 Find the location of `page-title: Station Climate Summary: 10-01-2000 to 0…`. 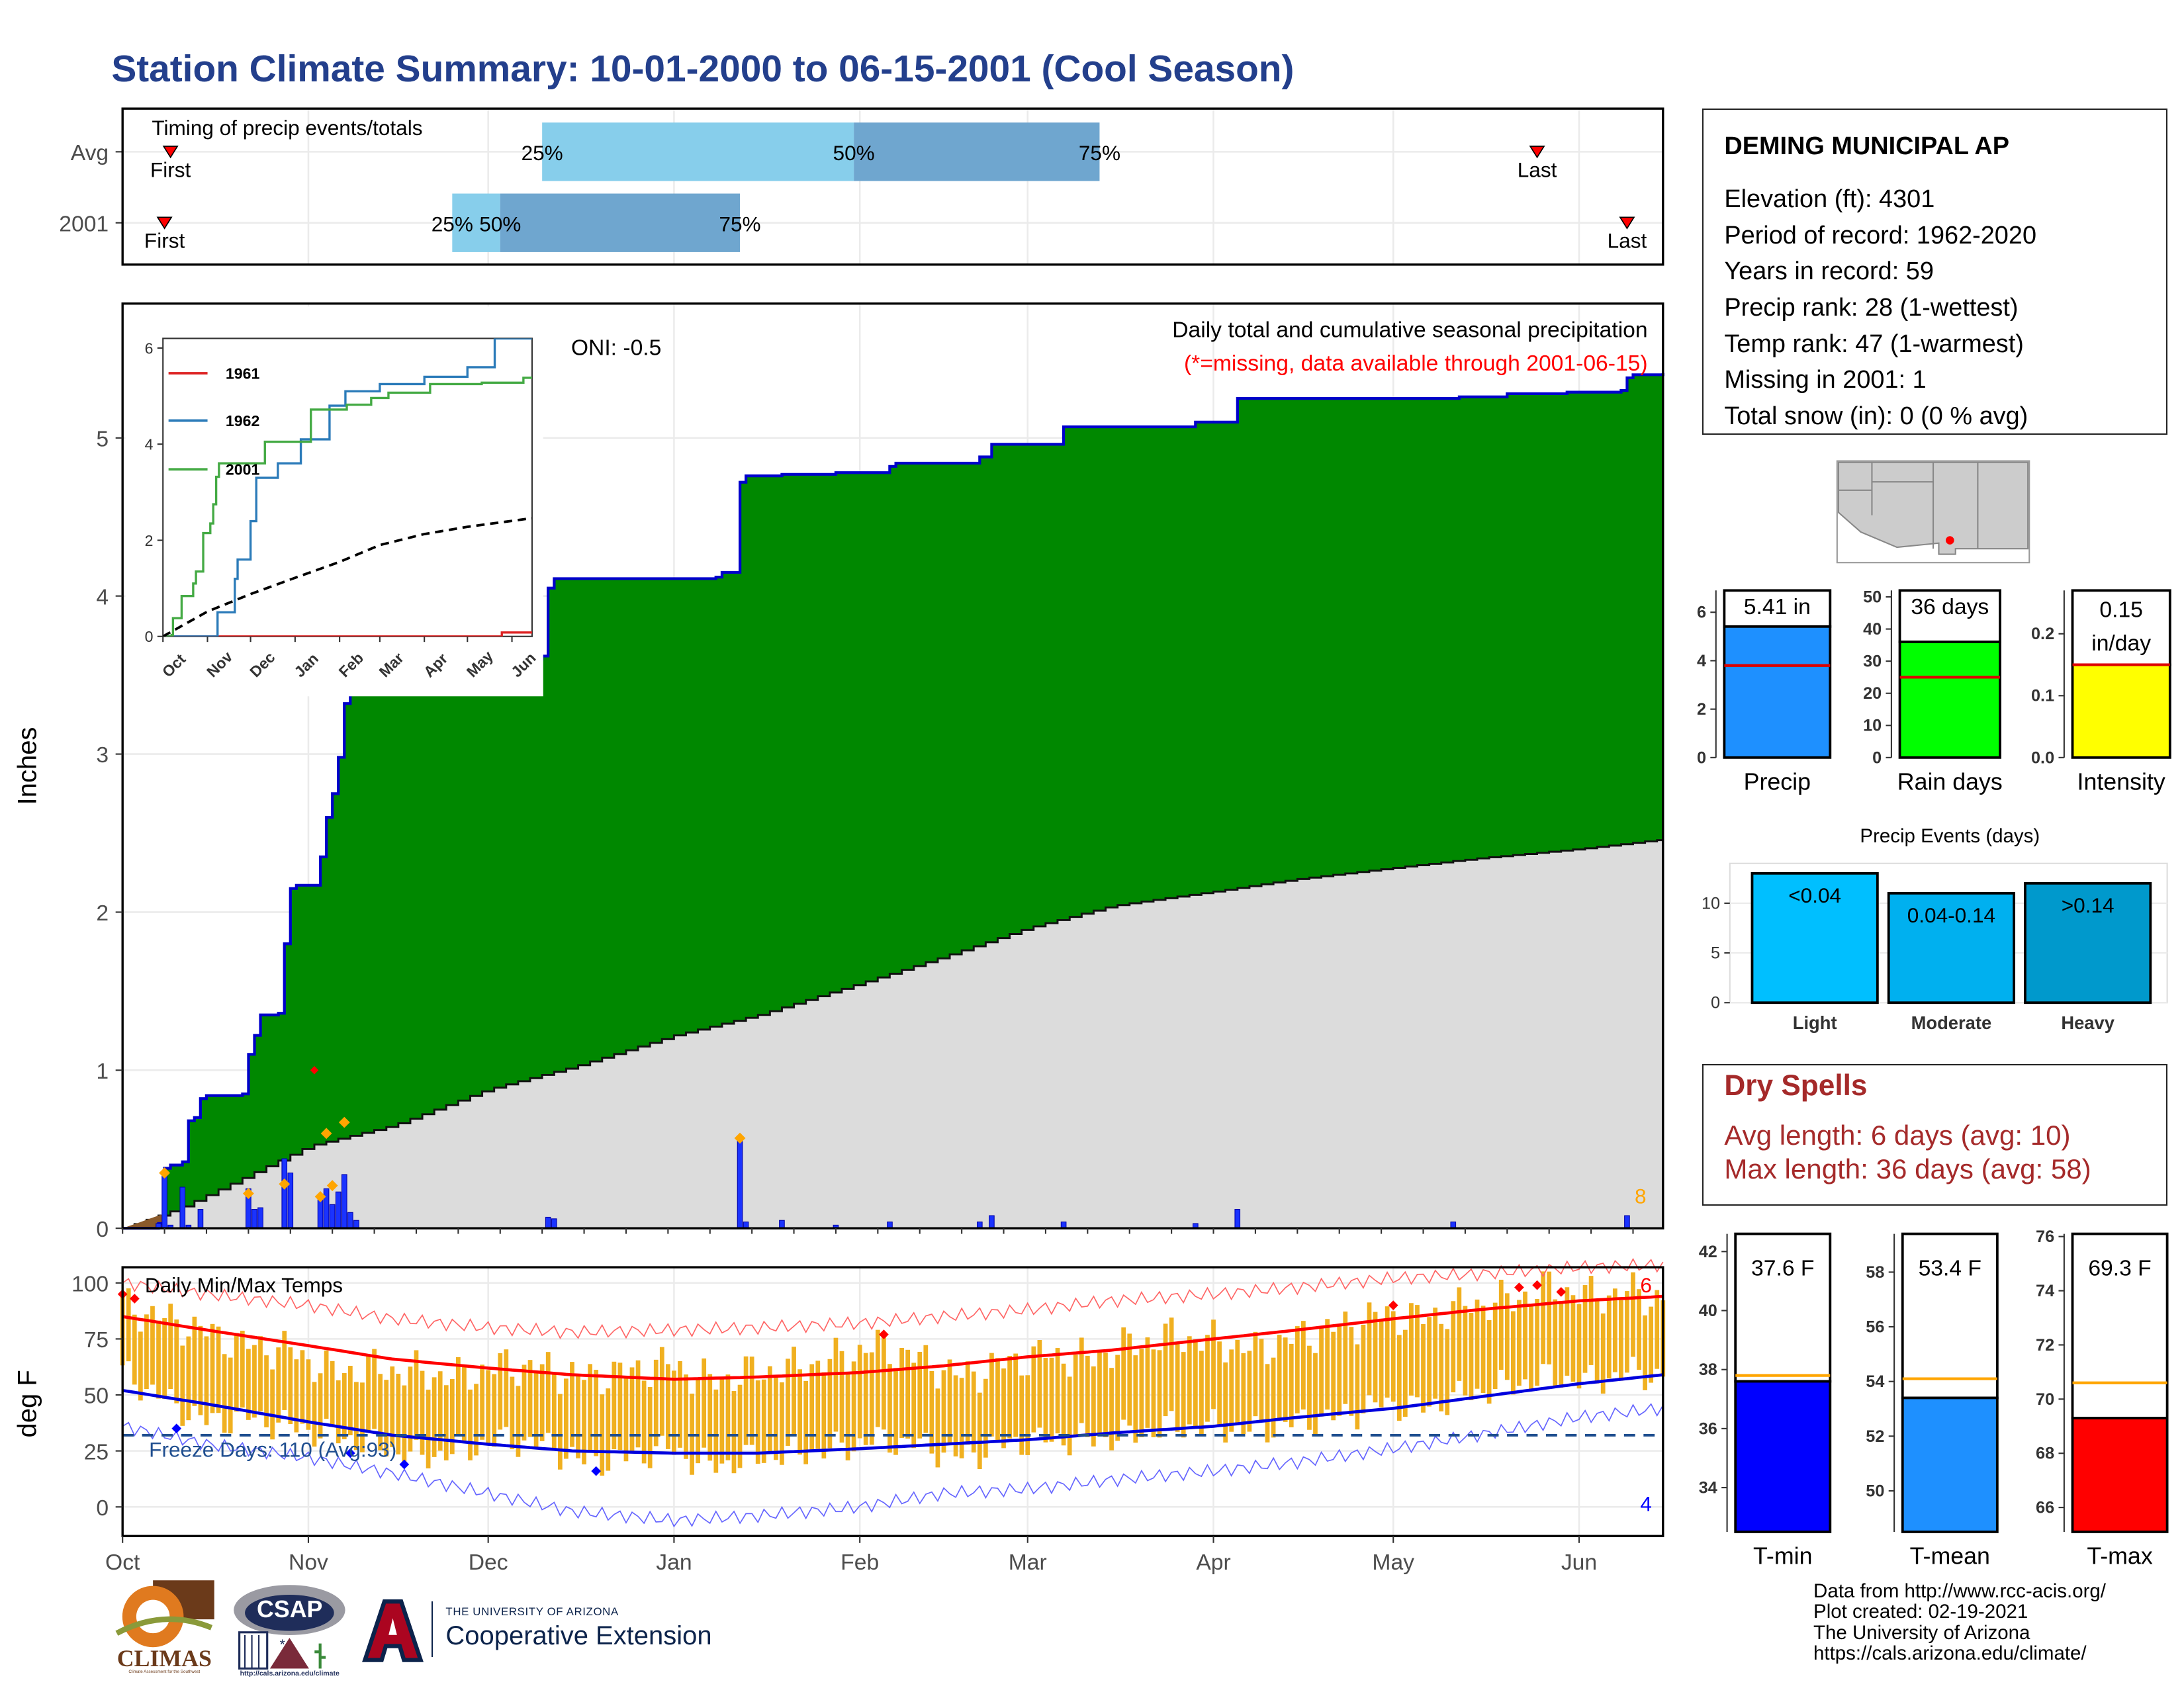

page-title: Station Climate Summary: 10-01-2000 to 0… is located at coordinates (703, 69).